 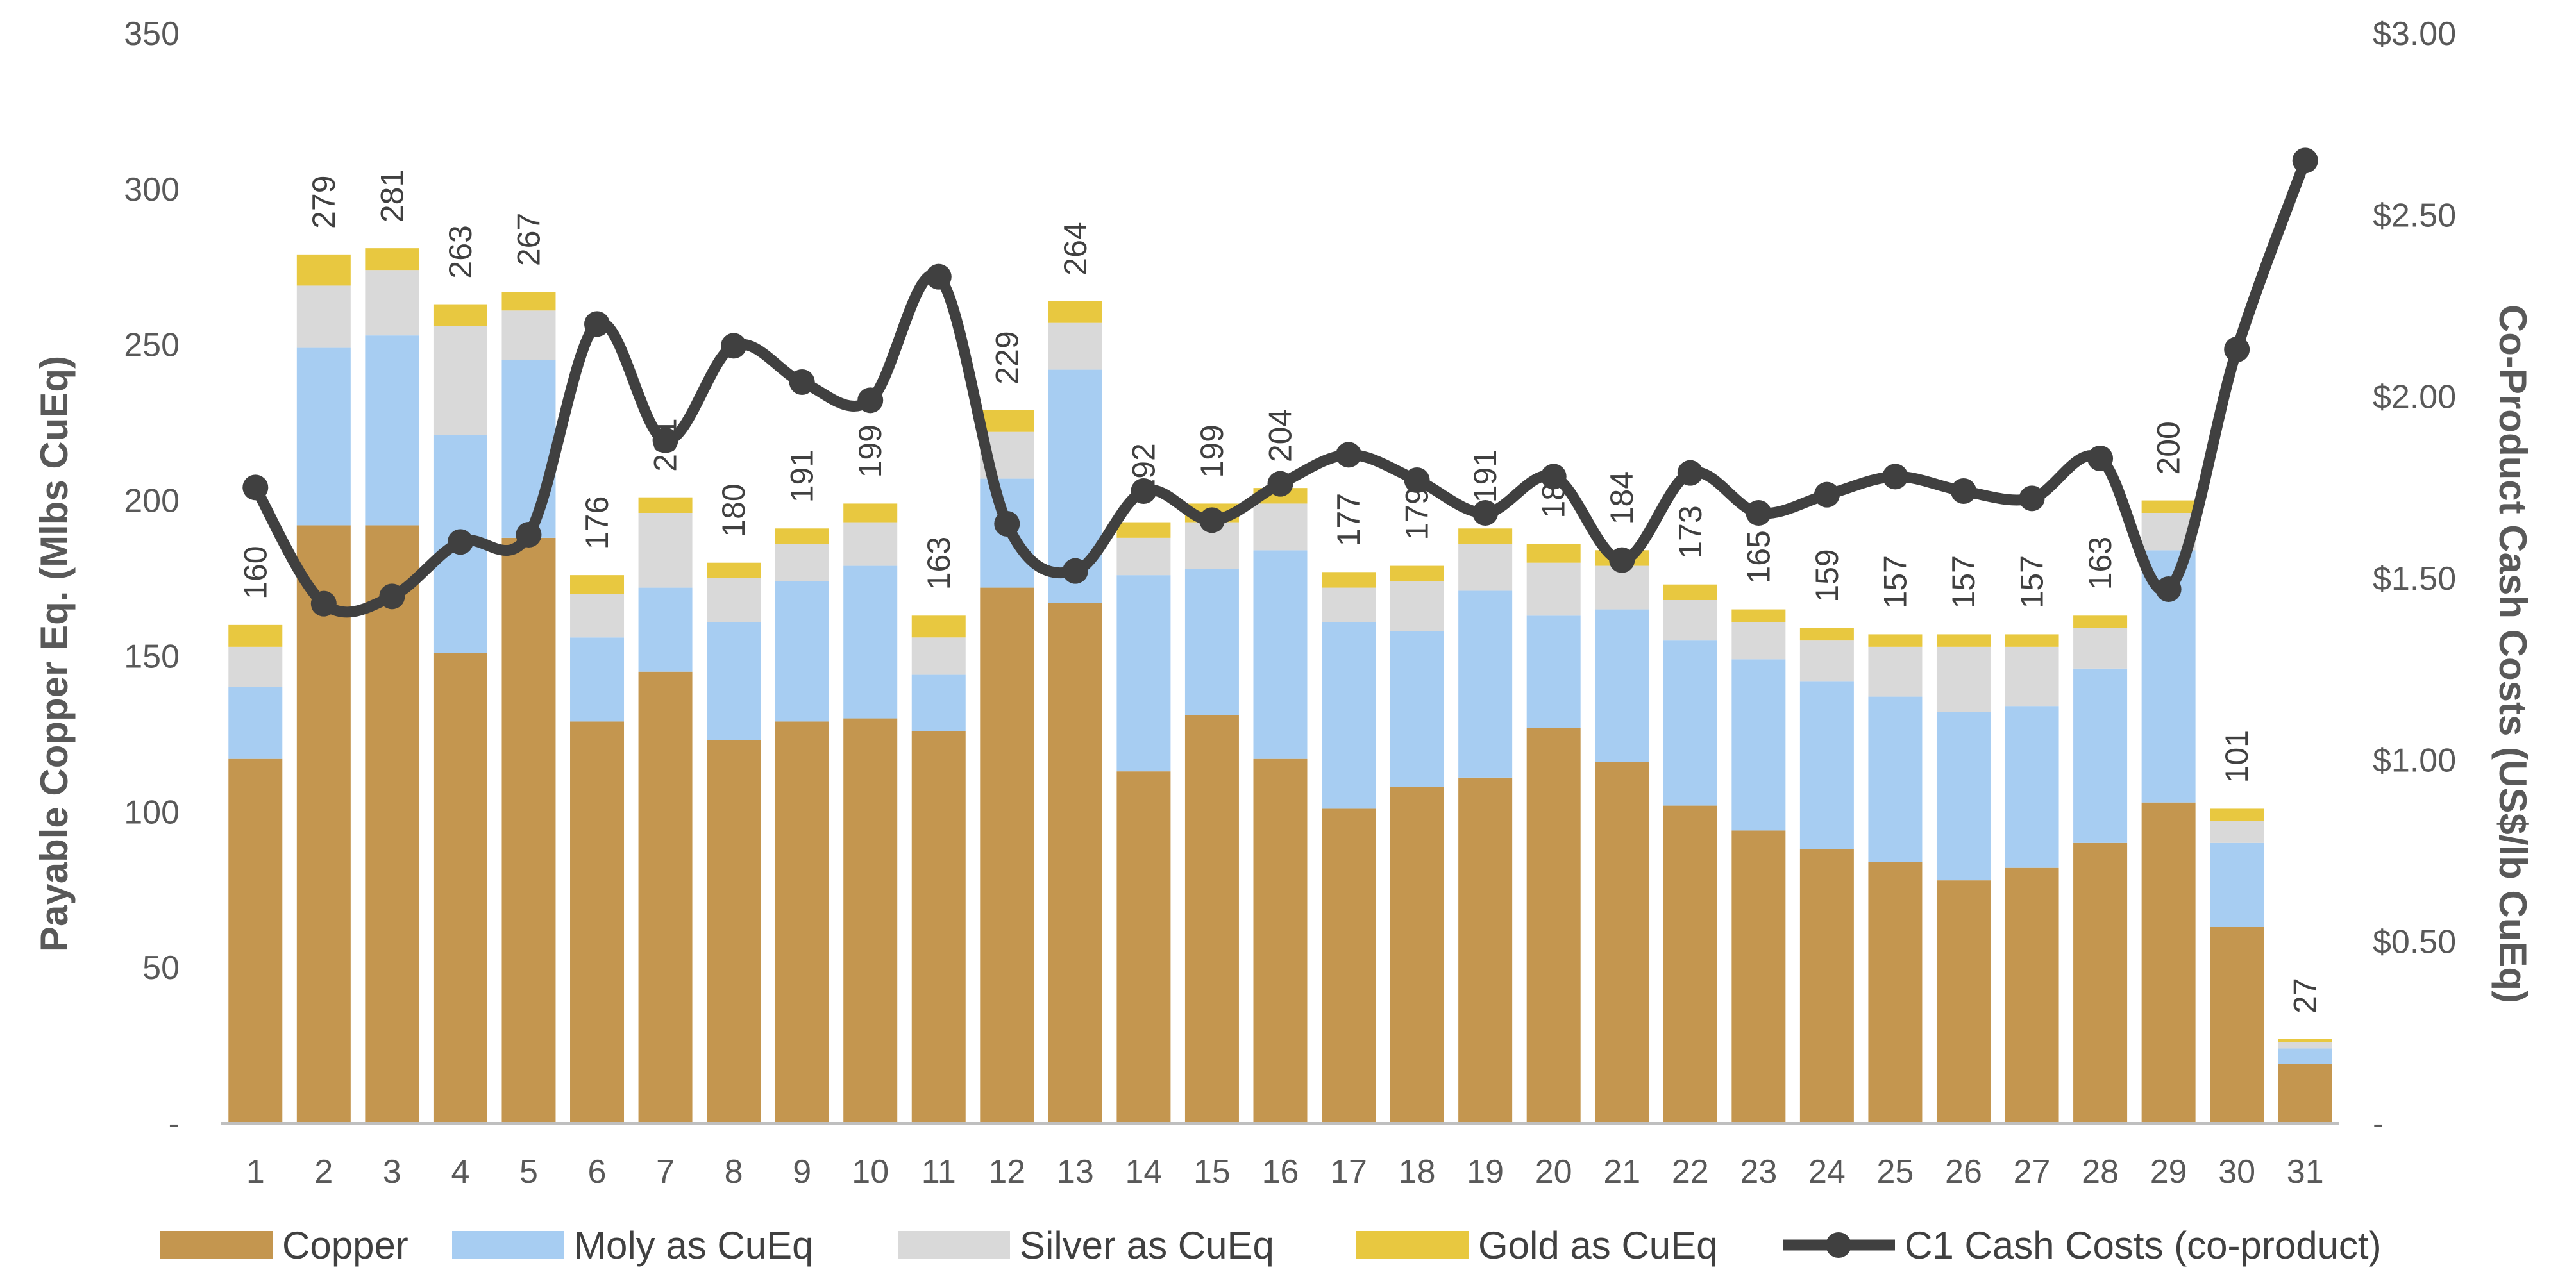 What do you see at coordinates (2414, 760) in the screenshot?
I see `right-y-tick: $1.00` at bounding box center [2414, 760].